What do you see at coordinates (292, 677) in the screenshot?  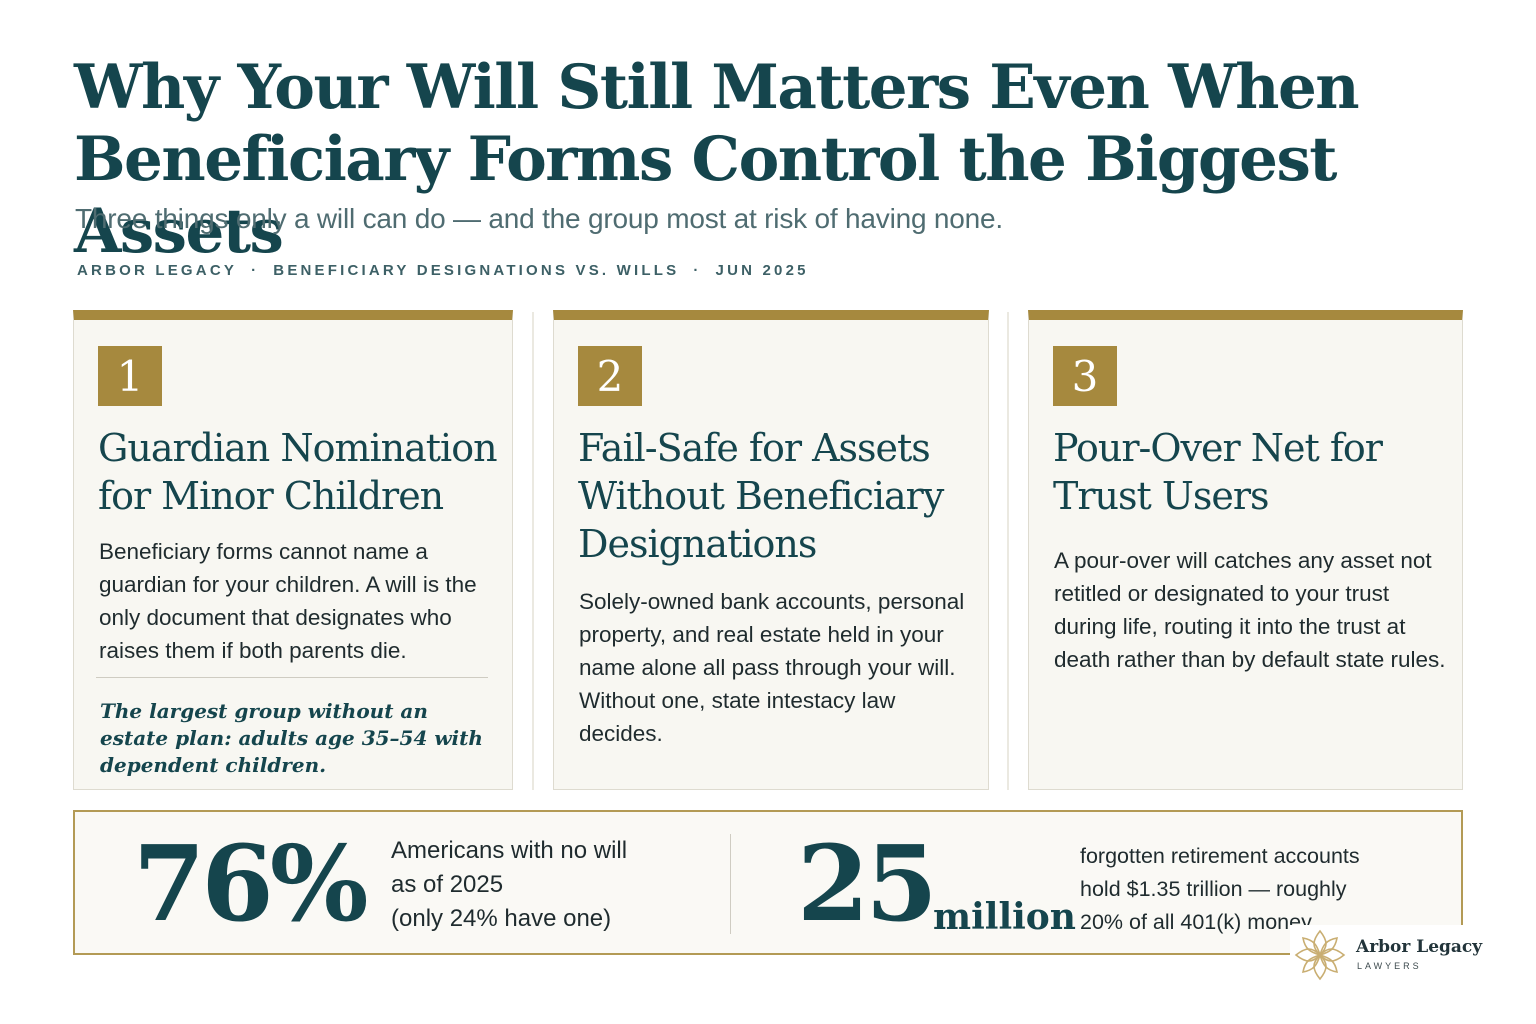 I see `card-divider` at bounding box center [292, 677].